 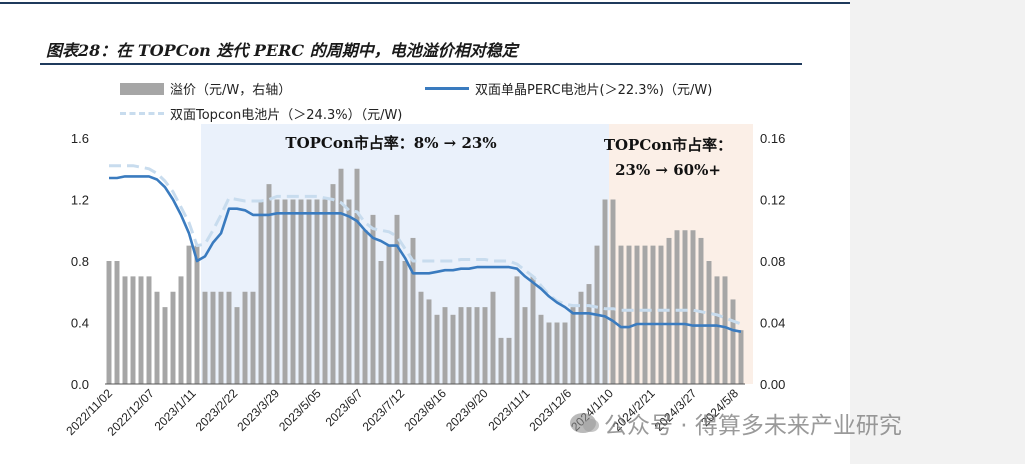 I want to click on y-left-tick-label: 0.0, so click(x=80, y=384).